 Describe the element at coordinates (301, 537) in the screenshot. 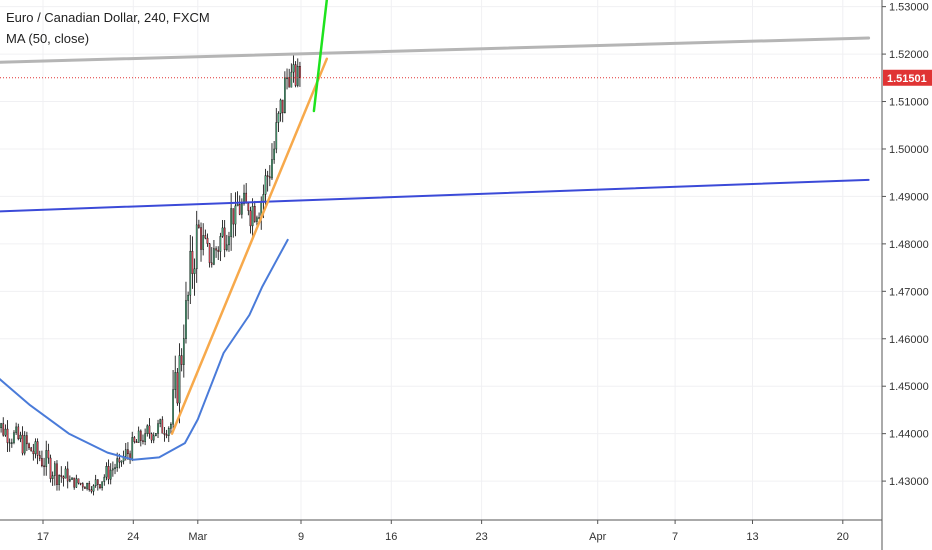

I see `x-tick-label: 9` at that location.